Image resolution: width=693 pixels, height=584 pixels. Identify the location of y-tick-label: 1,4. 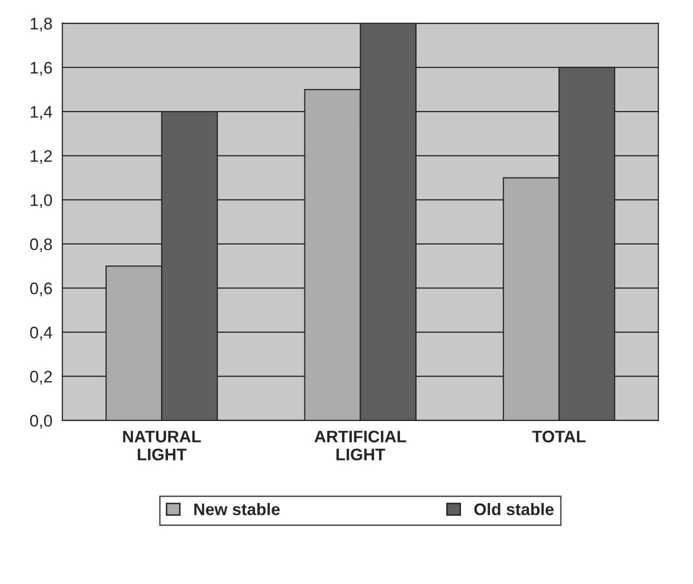
(41, 113).